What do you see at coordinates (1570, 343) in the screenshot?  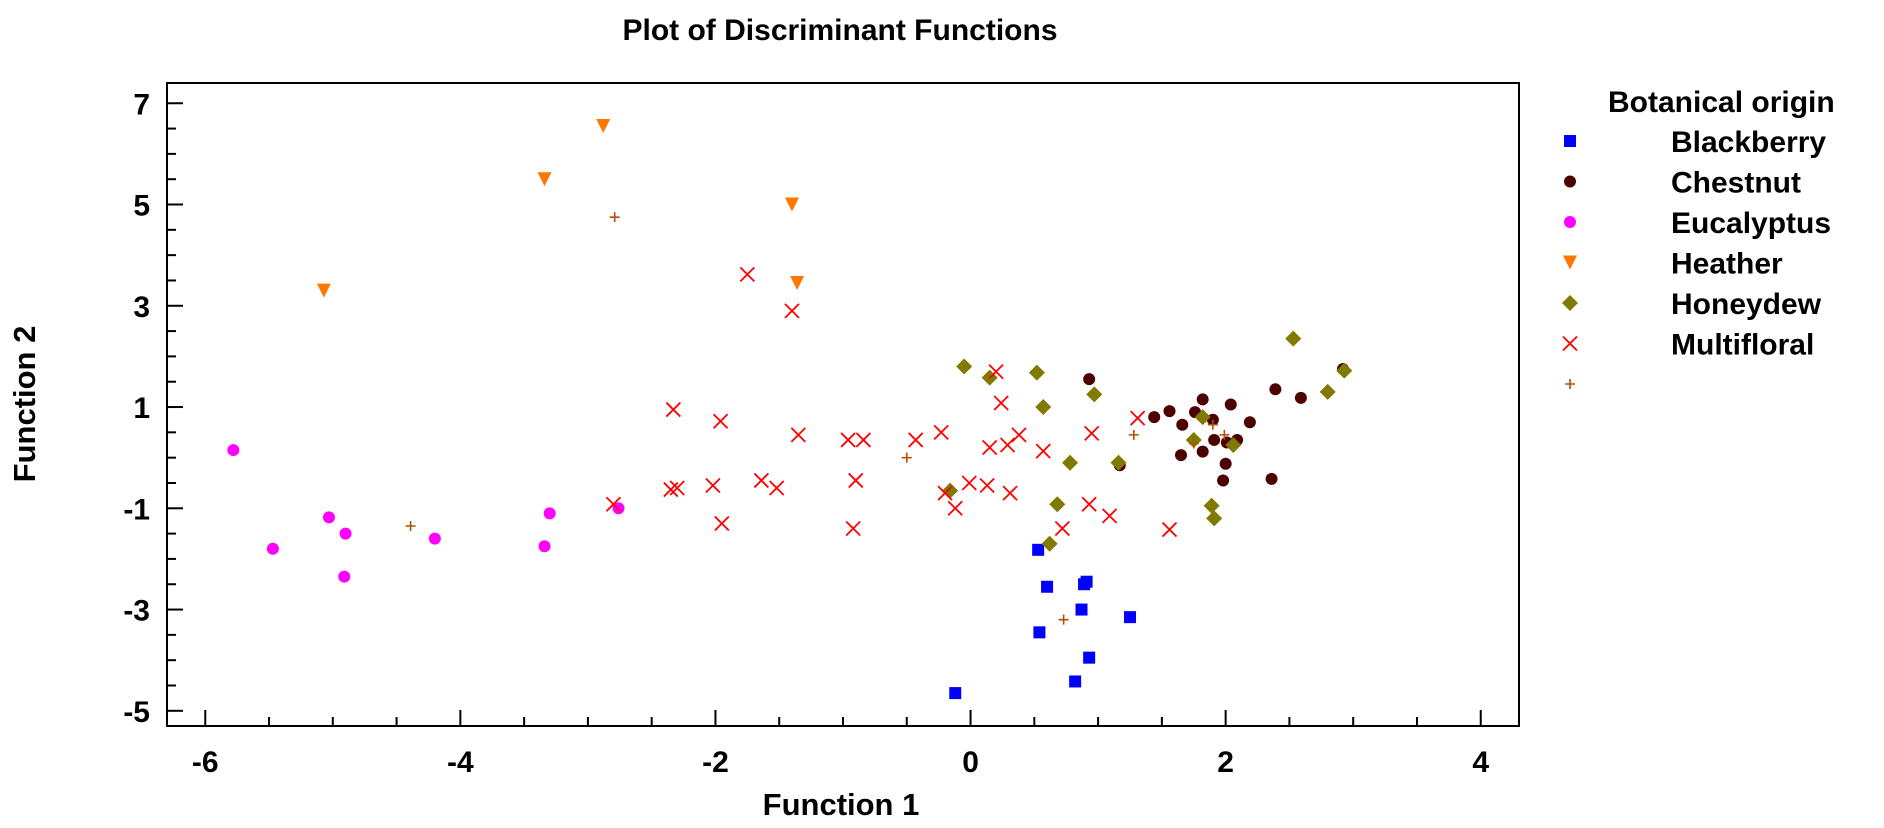 I see `legend-marker-multifloral` at bounding box center [1570, 343].